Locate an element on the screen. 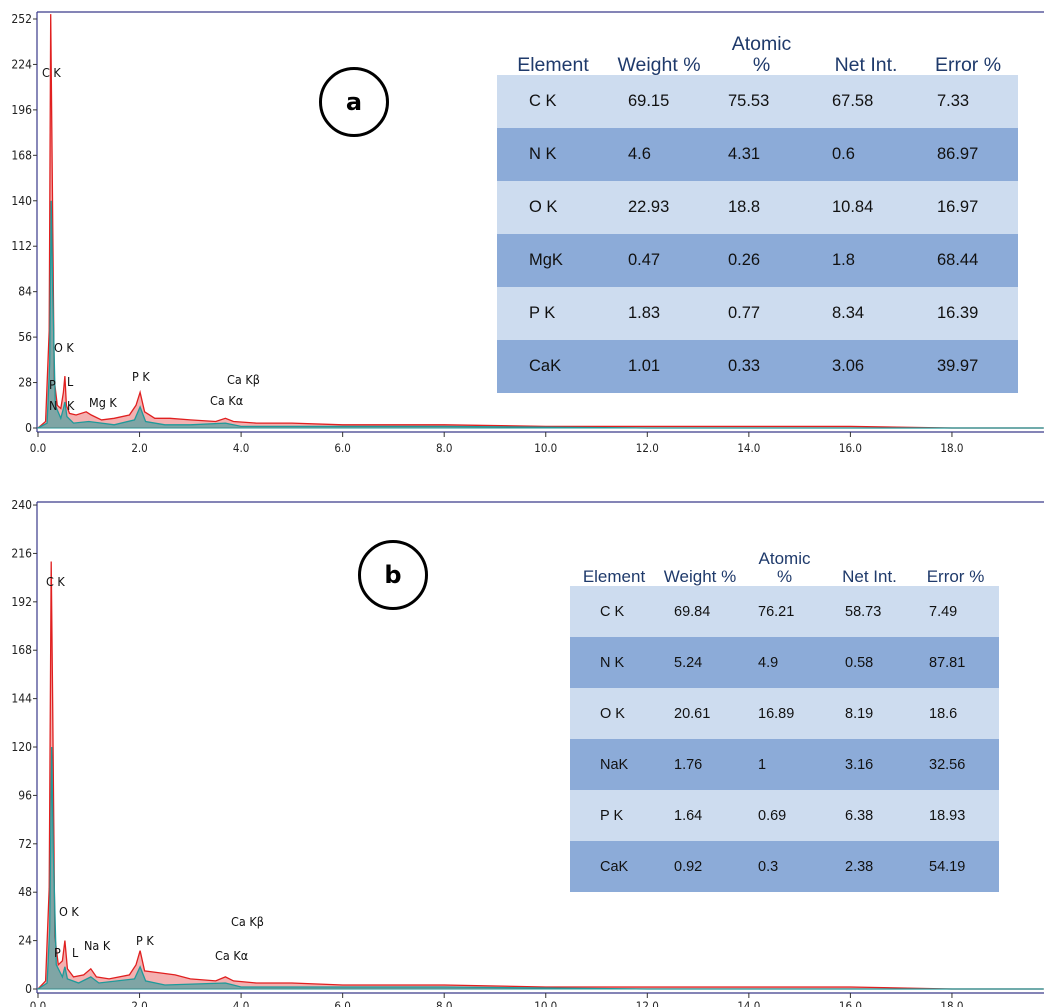  panel-label-b: b is located at coordinates (393, 575).